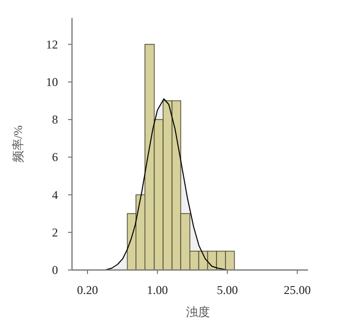  What do you see at coordinates (227, 290) in the screenshot?
I see `x-tick-label: 5.00` at bounding box center [227, 290].